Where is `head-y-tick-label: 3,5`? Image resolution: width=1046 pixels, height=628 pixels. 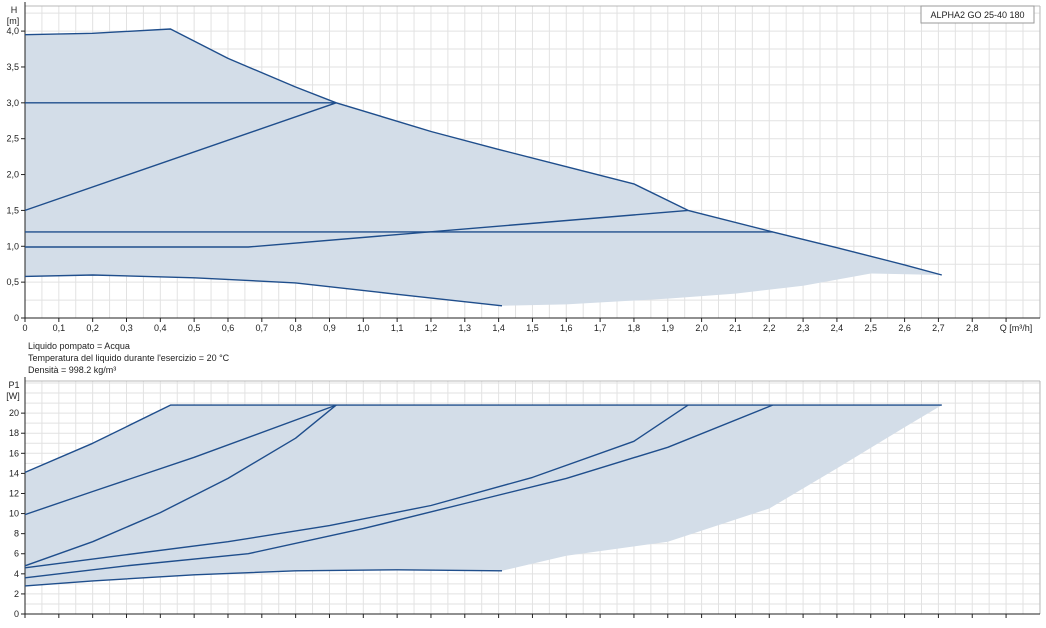 head-y-tick-label: 3,5 is located at coordinates (12, 67).